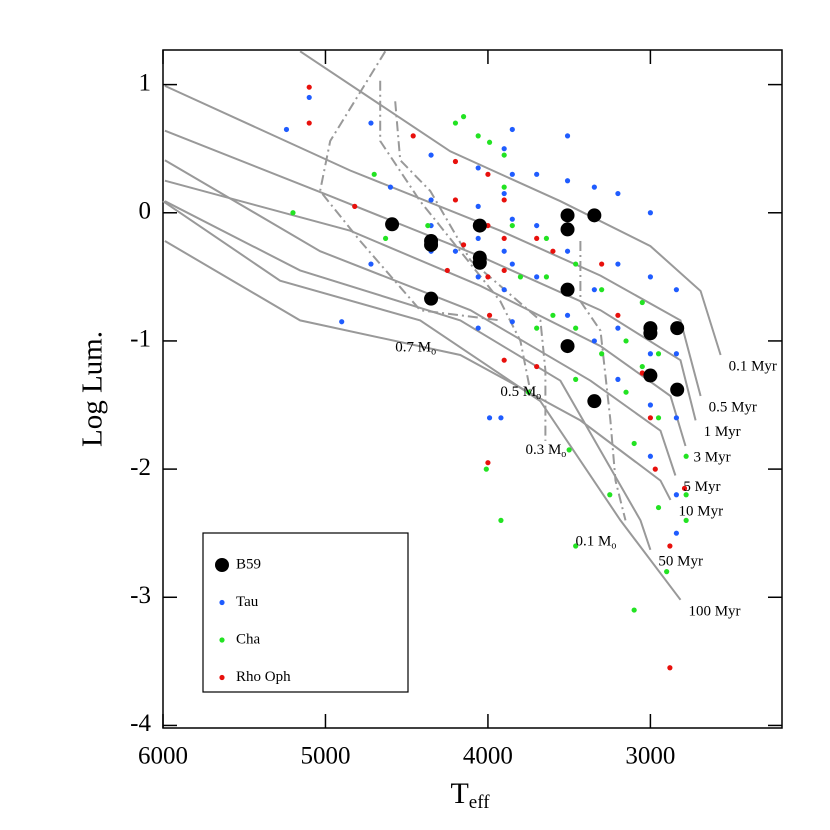 This screenshot has height=830, width=830. I want to click on track-label-main: 0.1 M, so click(594, 542).